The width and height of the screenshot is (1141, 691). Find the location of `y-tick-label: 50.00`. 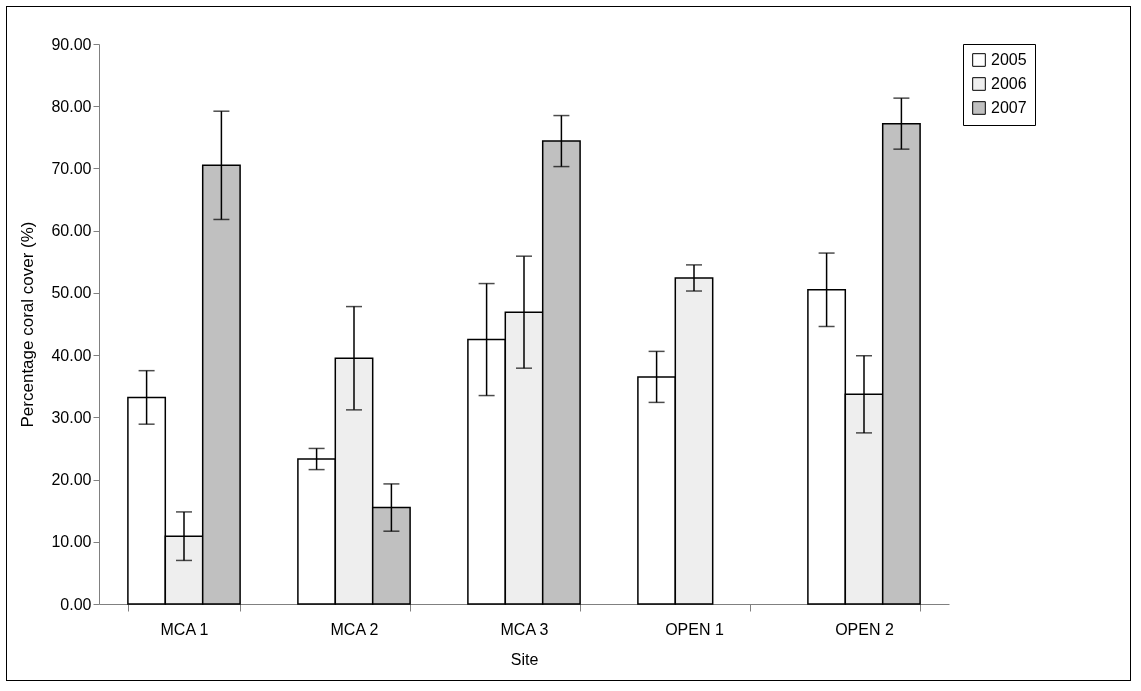

y-tick-label: 50.00 is located at coordinates (71, 293).